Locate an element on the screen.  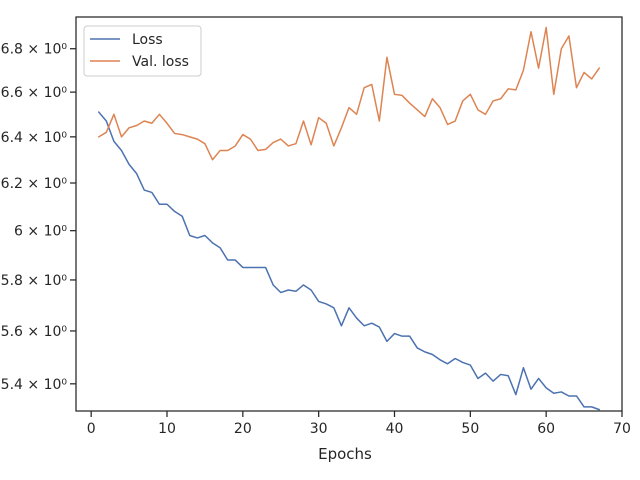
x-tick-label: 30 is located at coordinates (319, 429).